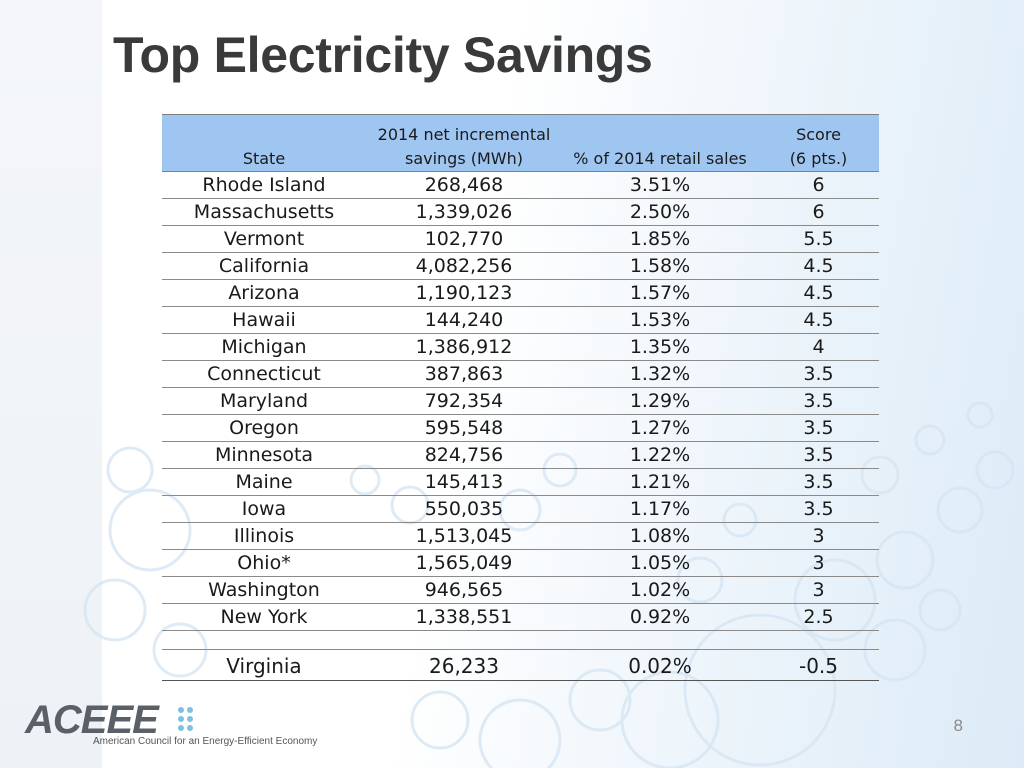 The width and height of the screenshot is (1024, 768). What do you see at coordinates (464, 509) in the screenshot?
I see `cell-mwh: 550,035` at bounding box center [464, 509].